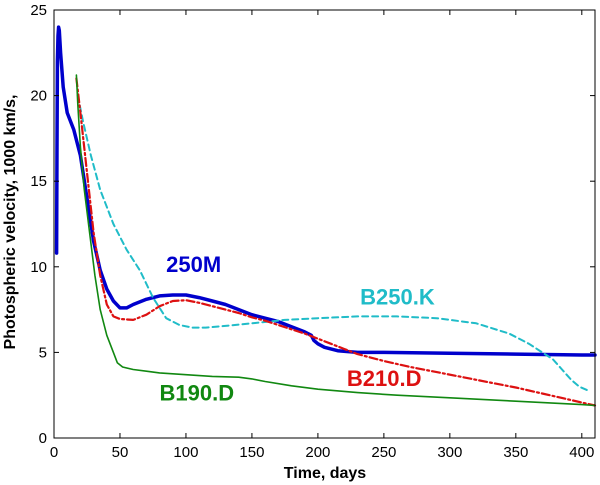  I want to click on annotation-250m: 250M, so click(193, 264).